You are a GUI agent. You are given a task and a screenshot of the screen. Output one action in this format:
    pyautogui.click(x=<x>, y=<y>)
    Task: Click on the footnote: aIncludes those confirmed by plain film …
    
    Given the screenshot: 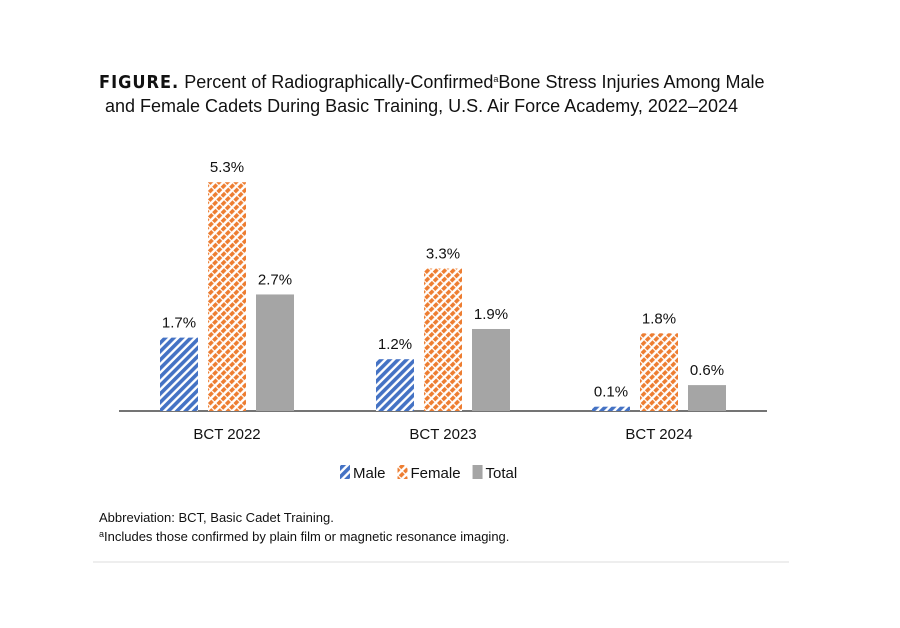 What is the action you would take?
    pyautogui.click(x=304, y=536)
    